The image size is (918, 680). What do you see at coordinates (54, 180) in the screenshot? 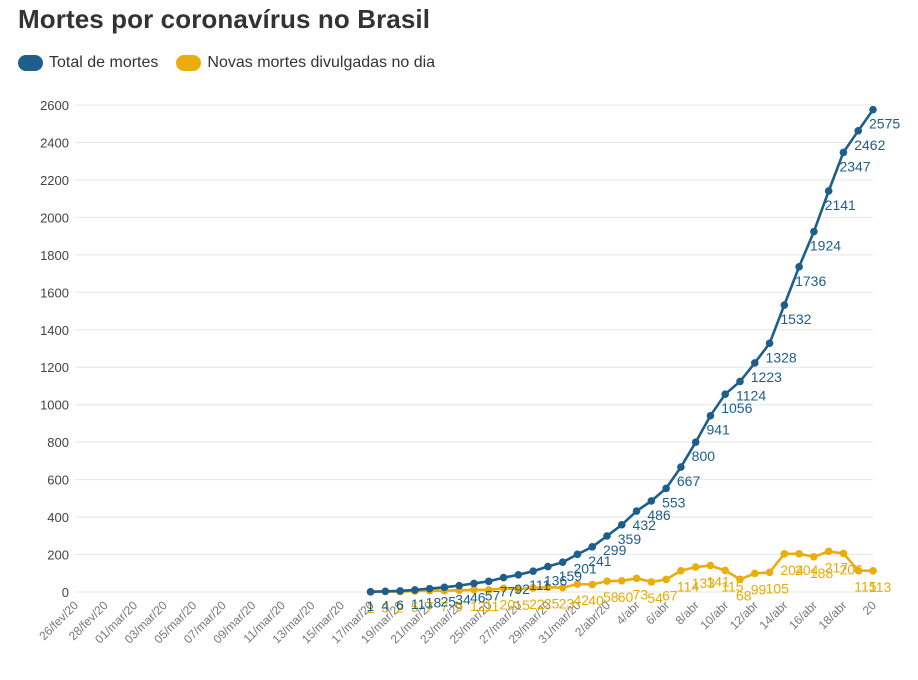
I see `y-tick-label: 2200` at bounding box center [54, 180].